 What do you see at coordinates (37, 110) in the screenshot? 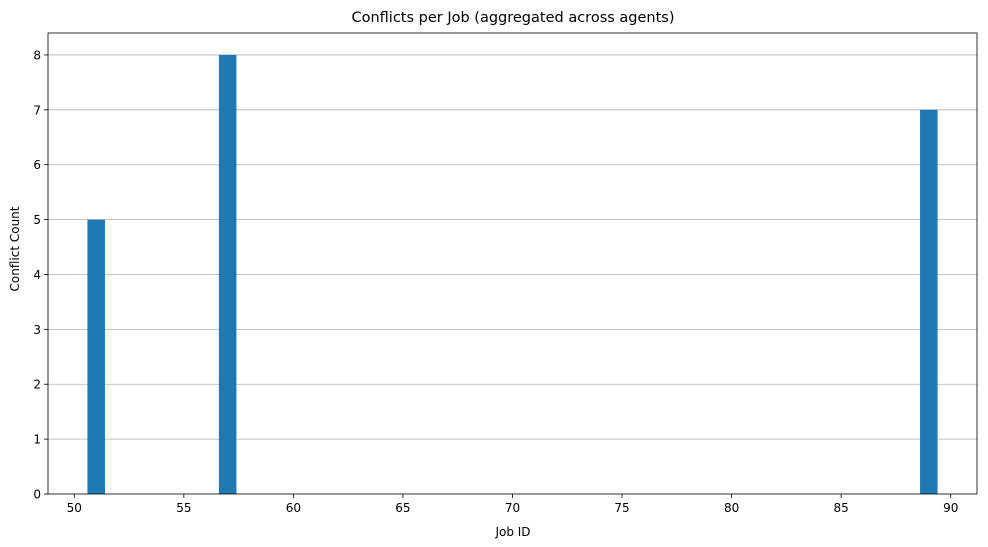
I see `y-tick-label: 7` at bounding box center [37, 110].